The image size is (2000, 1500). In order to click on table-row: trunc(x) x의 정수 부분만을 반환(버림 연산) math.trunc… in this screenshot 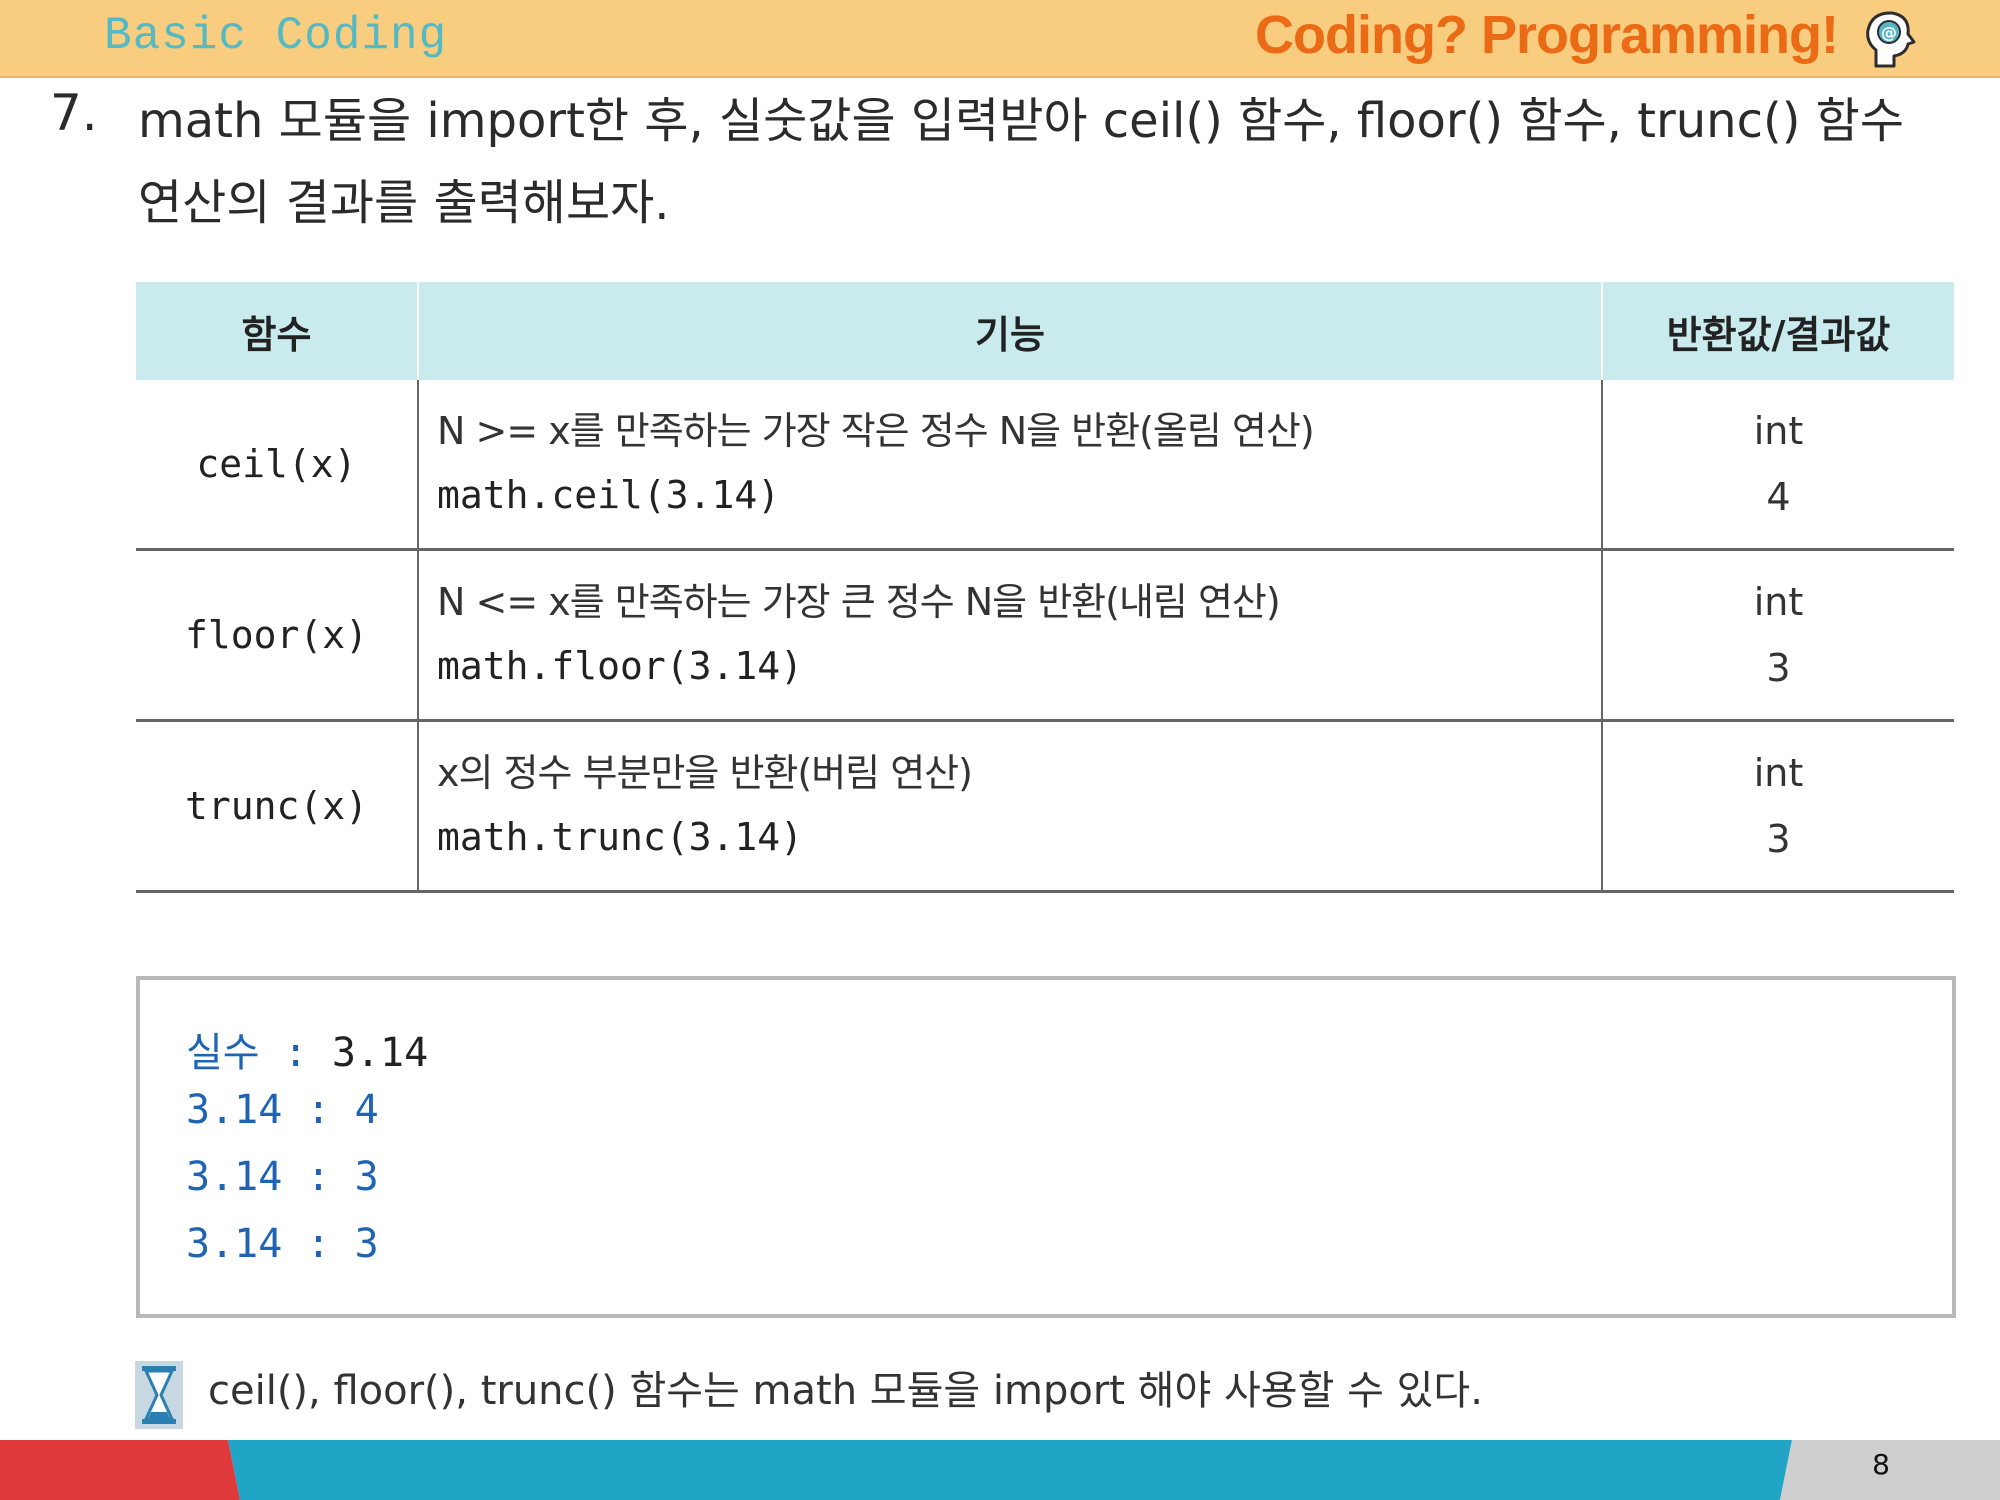, I will do `click(1045, 806)`.